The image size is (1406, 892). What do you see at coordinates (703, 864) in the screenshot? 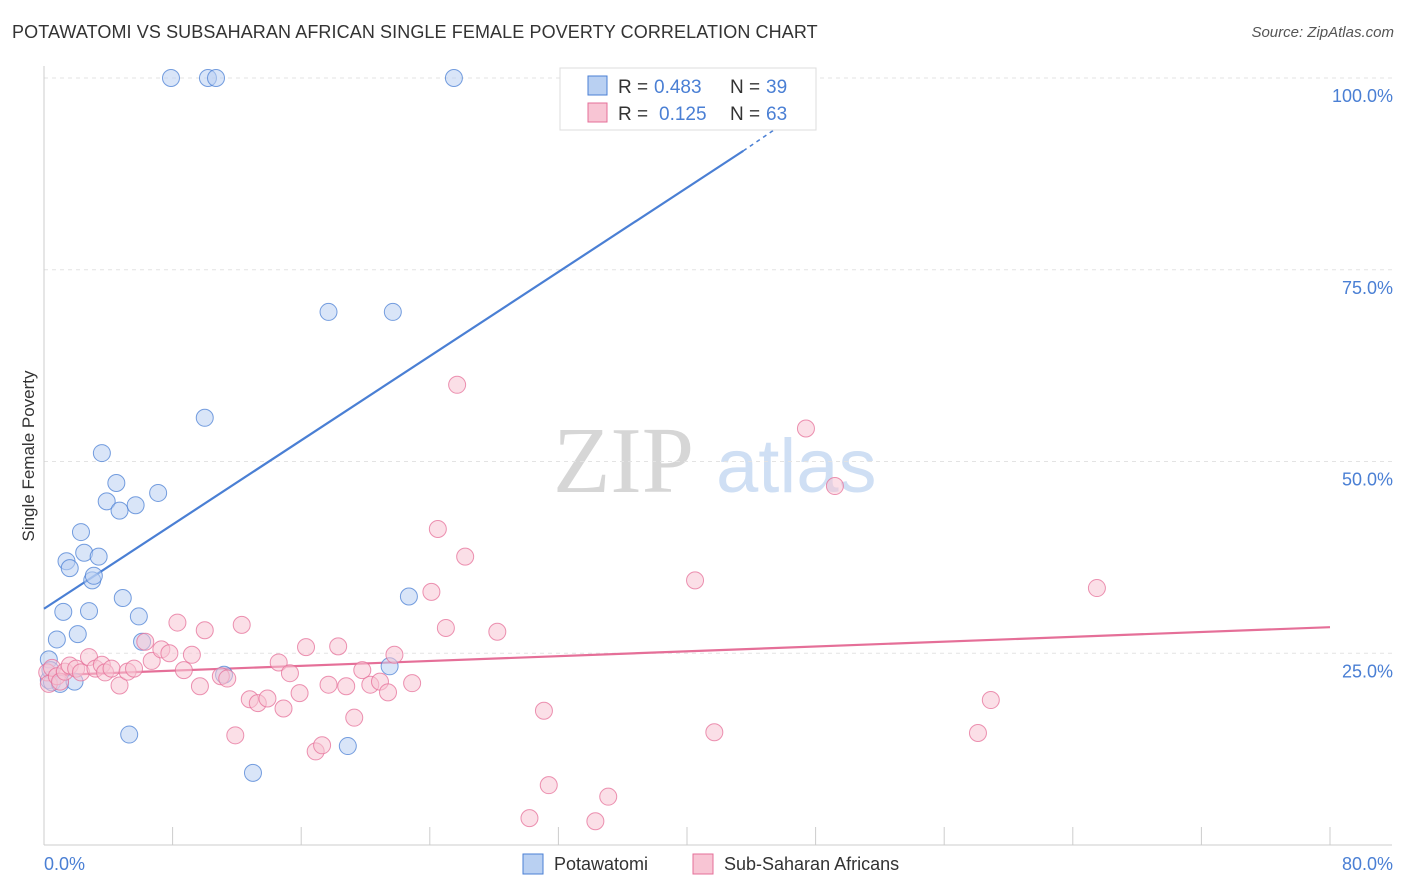
I see `bottom-swatch-subsaharan` at bounding box center [703, 864].